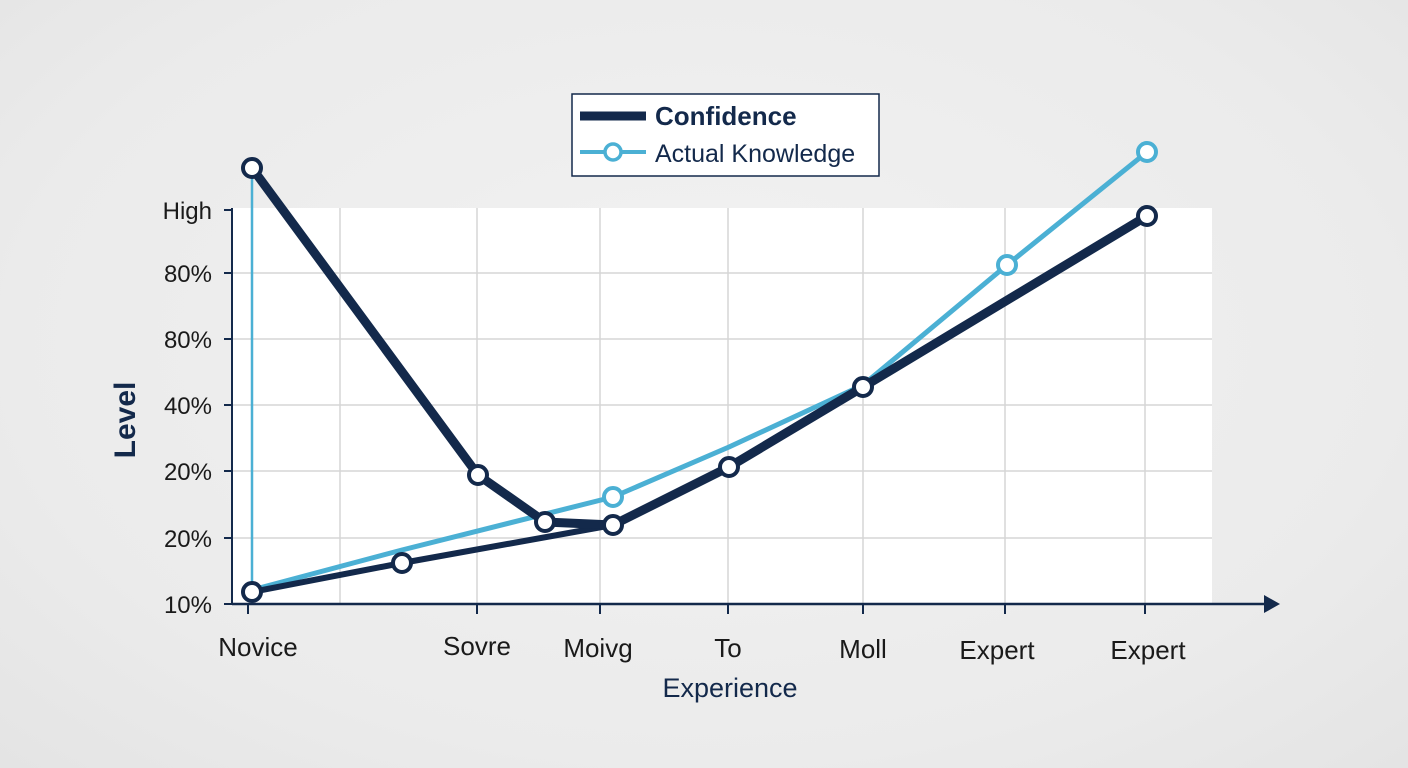 The height and width of the screenshot is (768, 1408). Describe the element at coordinates (188, 605) in the screenshot. I see `y-tick-label: 10%` at that location.